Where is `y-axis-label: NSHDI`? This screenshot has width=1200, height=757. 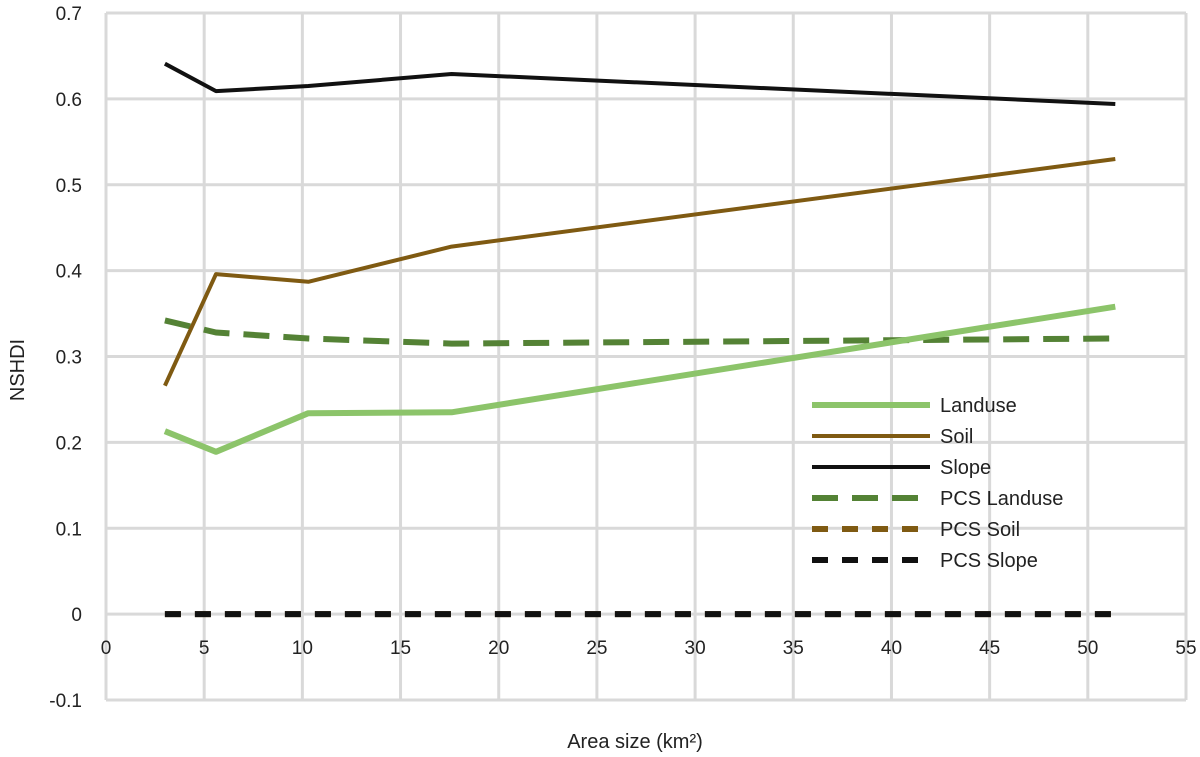 y-axis-label: NSHDI is located at coordinates (18, 370).